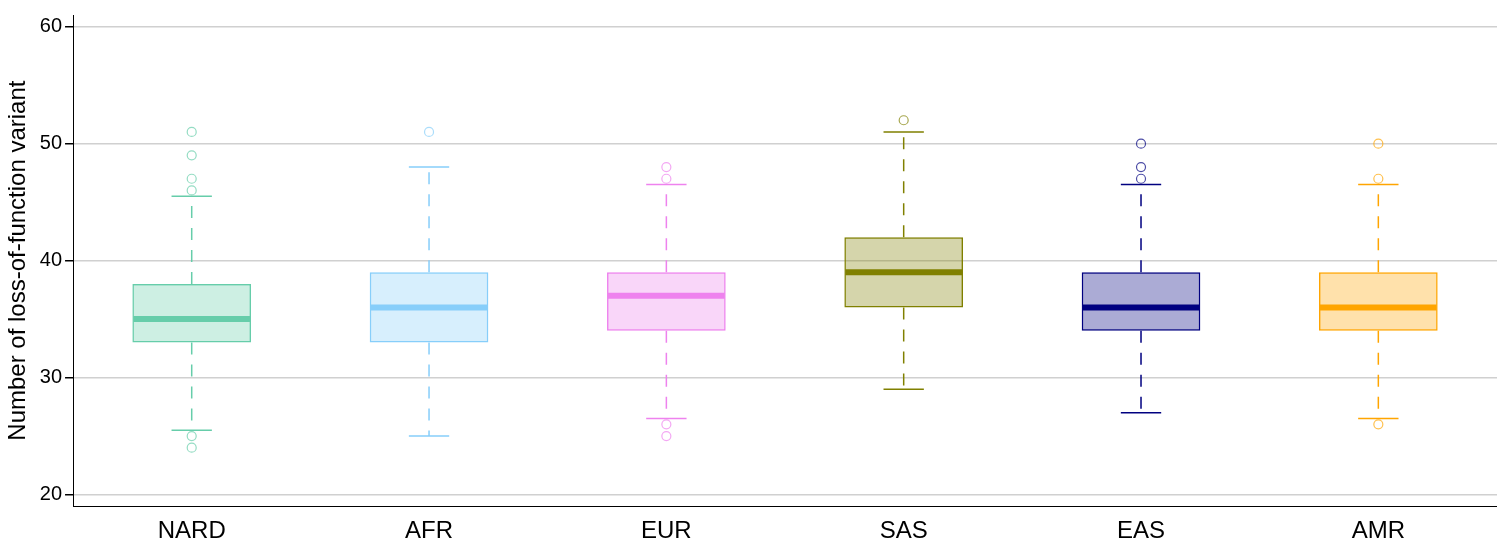 Image resolution: width=1497 pixels, height=549 pixels. I want to click on y-tick-label: 60, so click(51, 25).